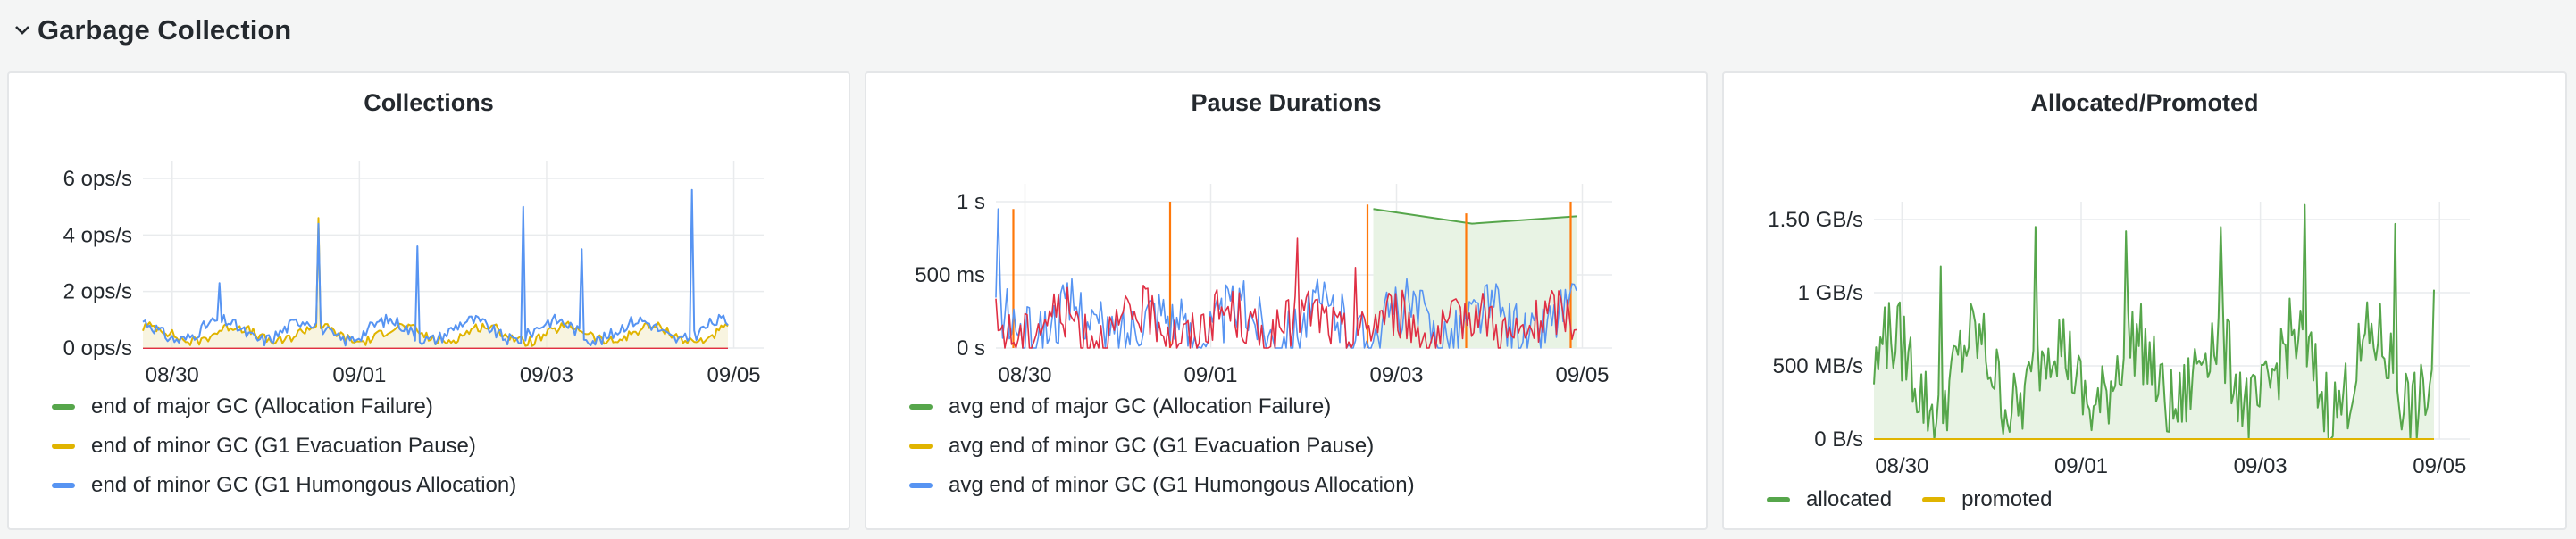 The image size is (2576, 539). I want to click on legend-label: end of minor GC (G1 Evacuation Pause), so click(284, 446).